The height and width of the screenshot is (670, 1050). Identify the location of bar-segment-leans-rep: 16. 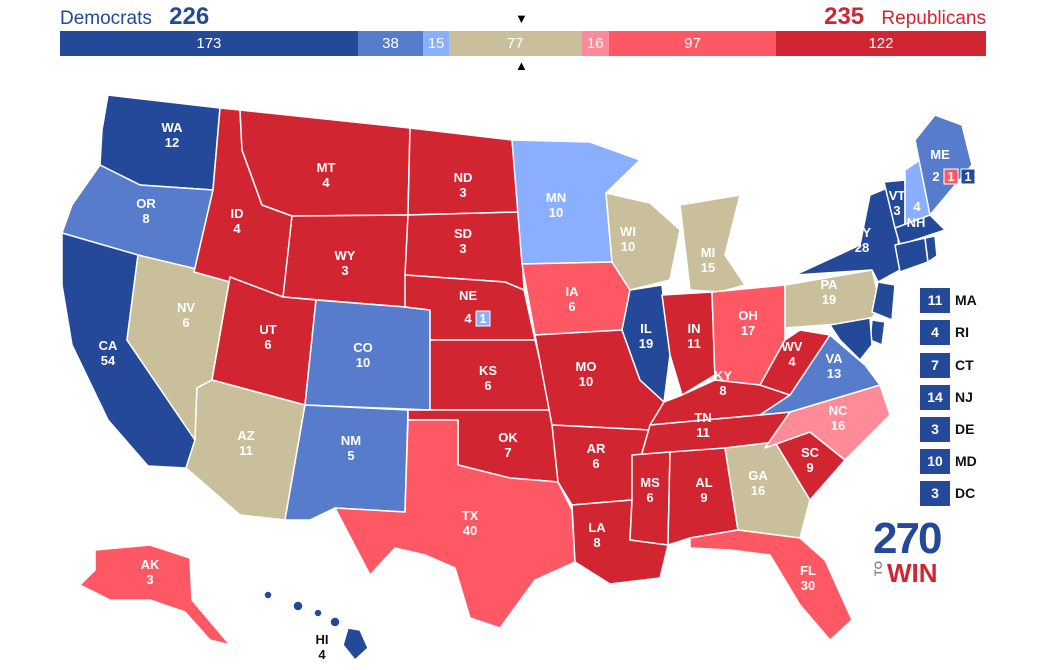
(595, 43).